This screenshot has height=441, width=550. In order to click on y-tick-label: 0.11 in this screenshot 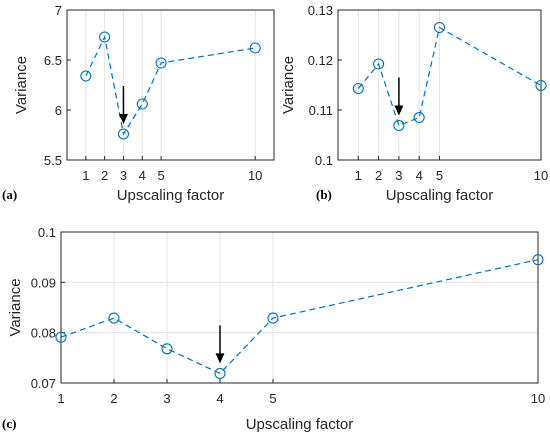, I will do `click(321, 110)`.